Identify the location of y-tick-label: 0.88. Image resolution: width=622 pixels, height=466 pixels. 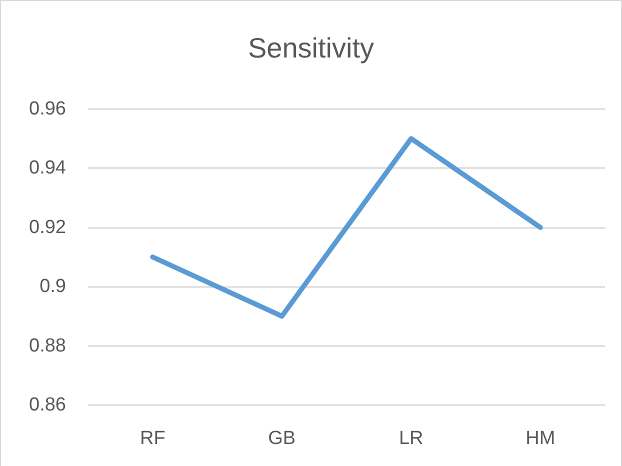
(47, 345).